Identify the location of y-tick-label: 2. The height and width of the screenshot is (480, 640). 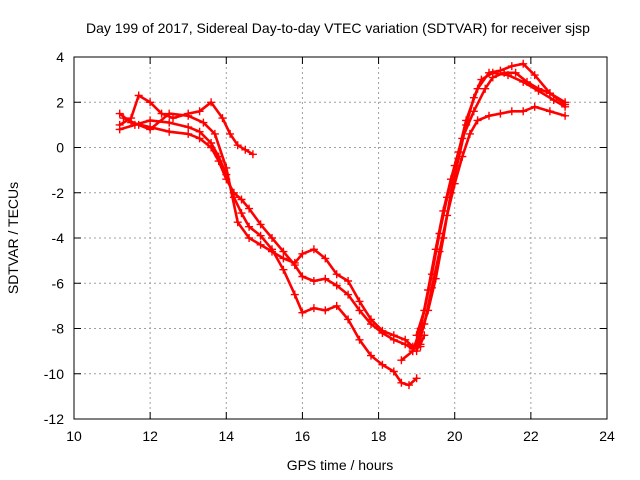
(60, 102).